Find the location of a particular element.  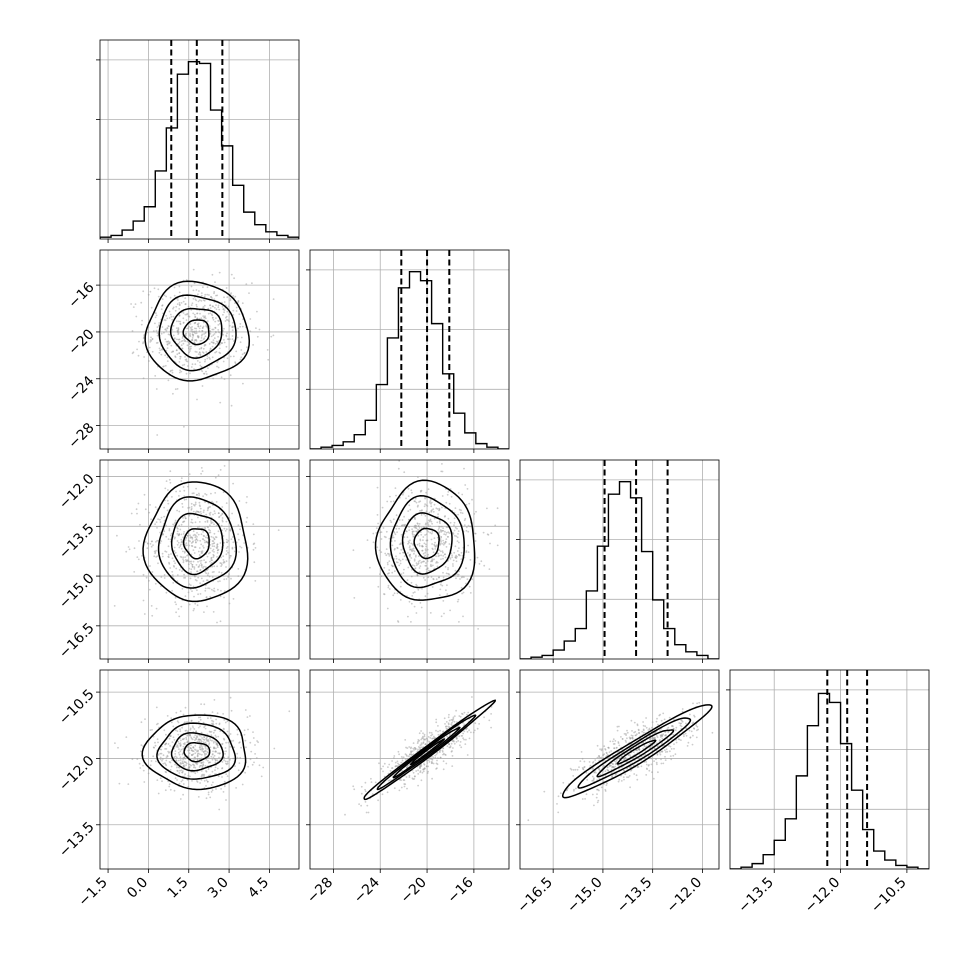

x-tick-label: −28 is located at coordinates (320, 891).